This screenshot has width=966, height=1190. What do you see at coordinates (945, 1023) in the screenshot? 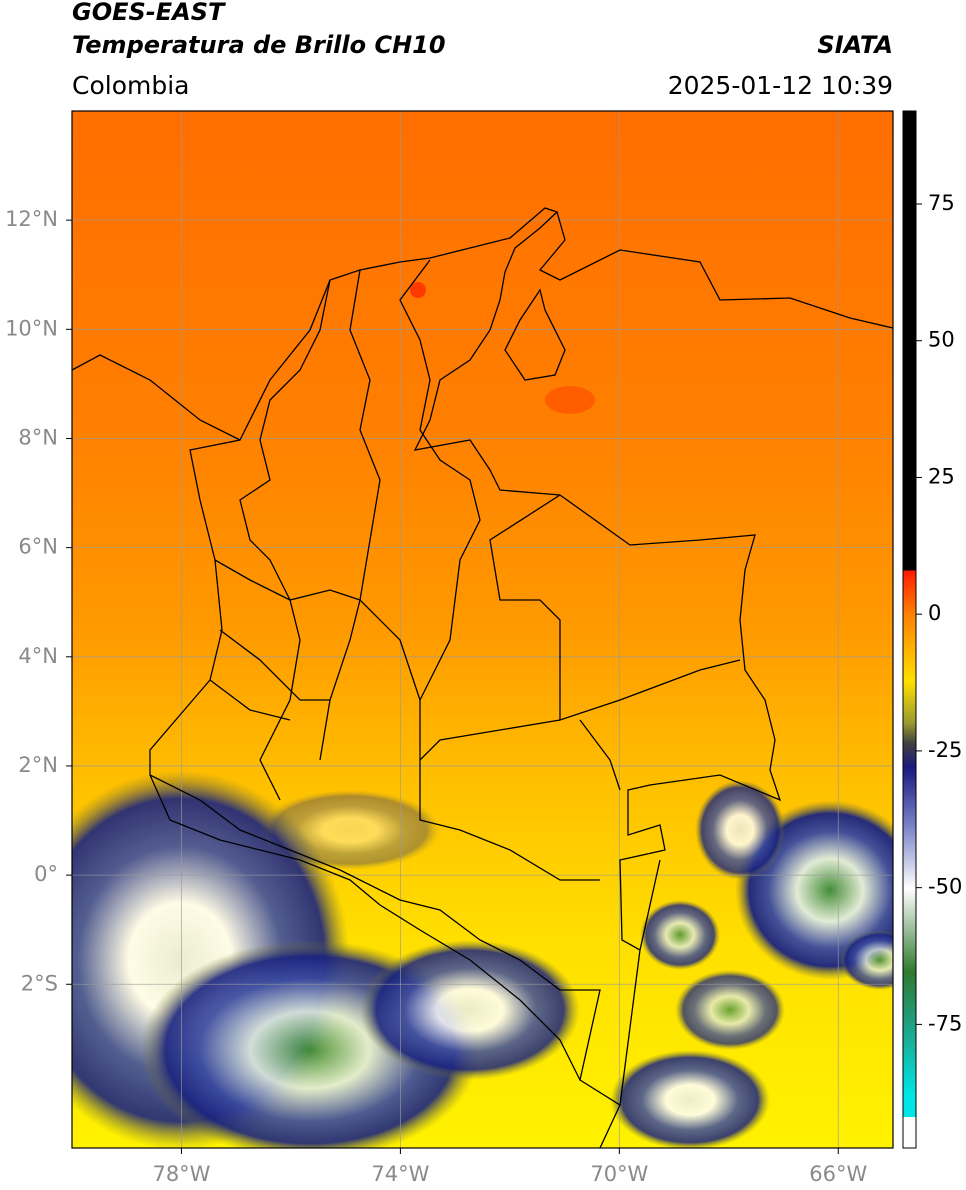
I see `colorbar-tick-label: -75` at bounding box center [945, 1023].